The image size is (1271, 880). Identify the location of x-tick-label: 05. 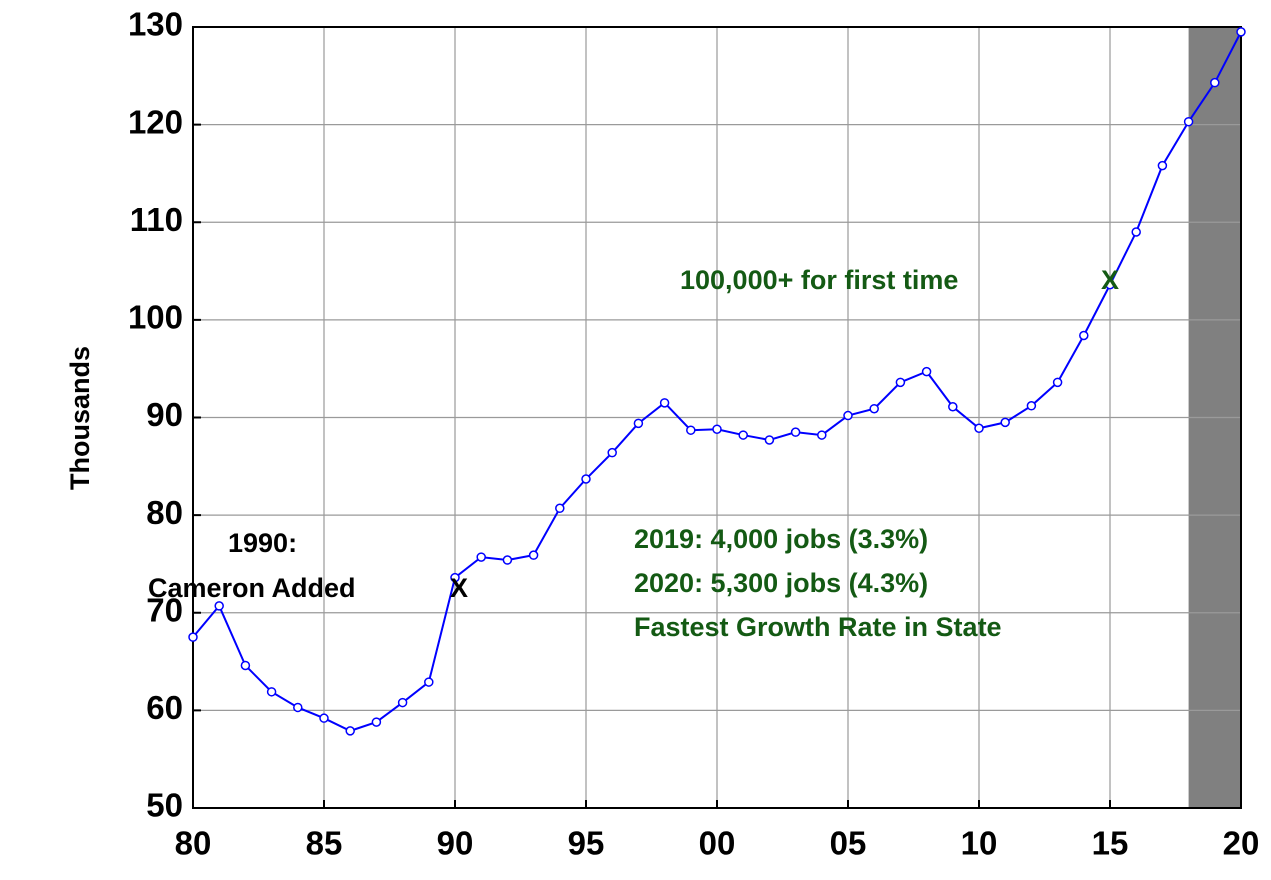
(848, 843).